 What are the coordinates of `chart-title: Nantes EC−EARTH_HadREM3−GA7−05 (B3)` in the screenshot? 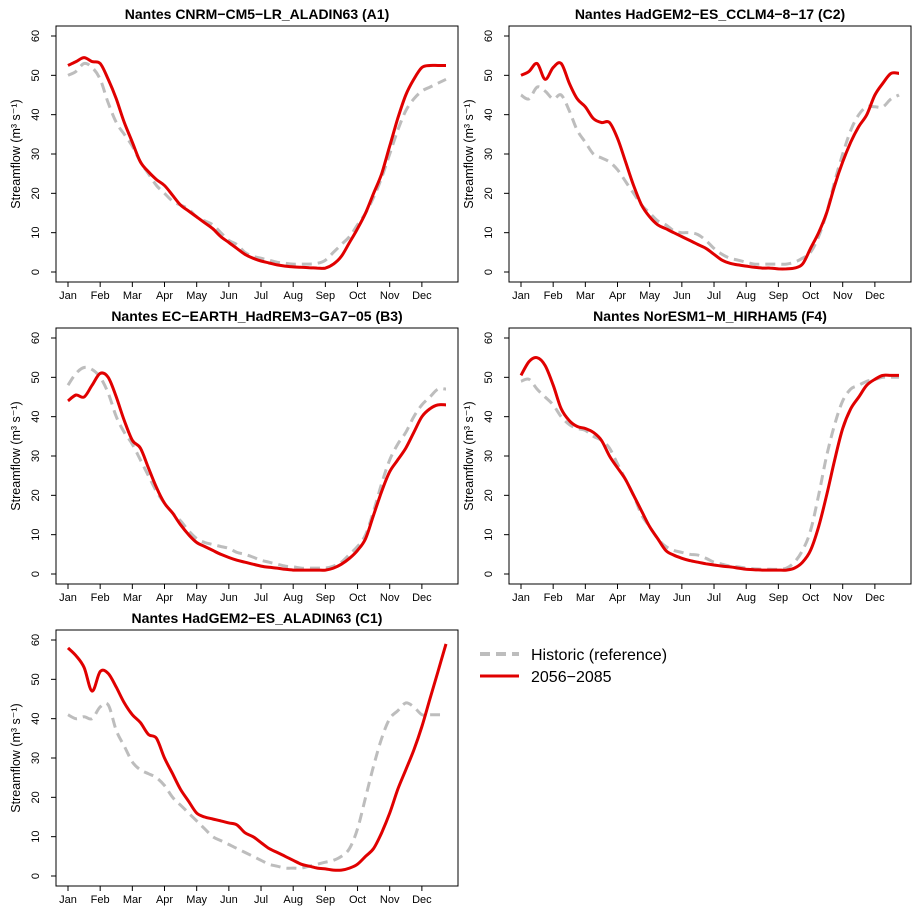 It's located at (256, 316).